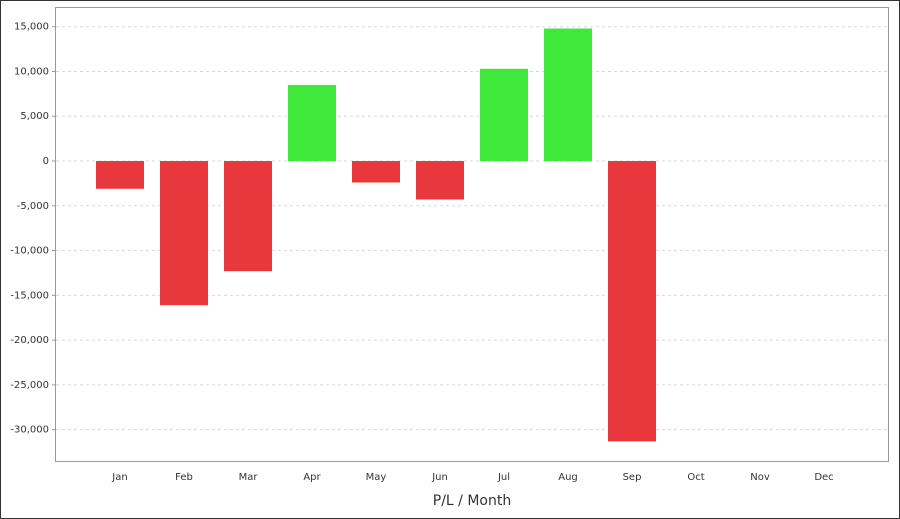 The width and height of the screenshot is (900, 519). Describe the element at coordinates (29, 340) in the screenshot. I see `y-tick-label: -20,000` at that location.